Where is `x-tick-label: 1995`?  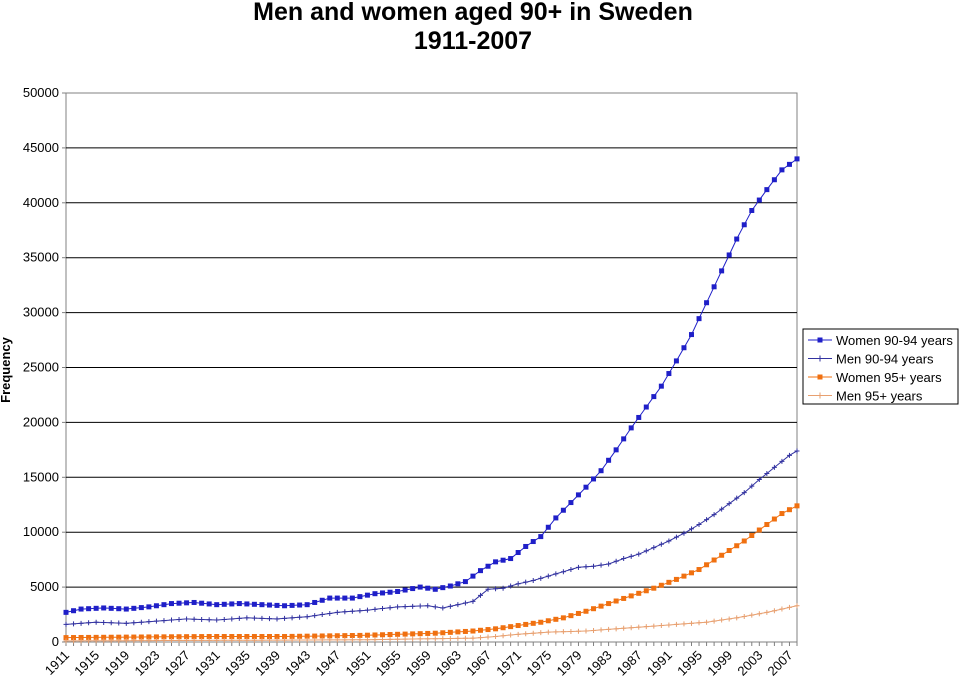 x-tick-label: 1995 is located at coordinates (689, 663).